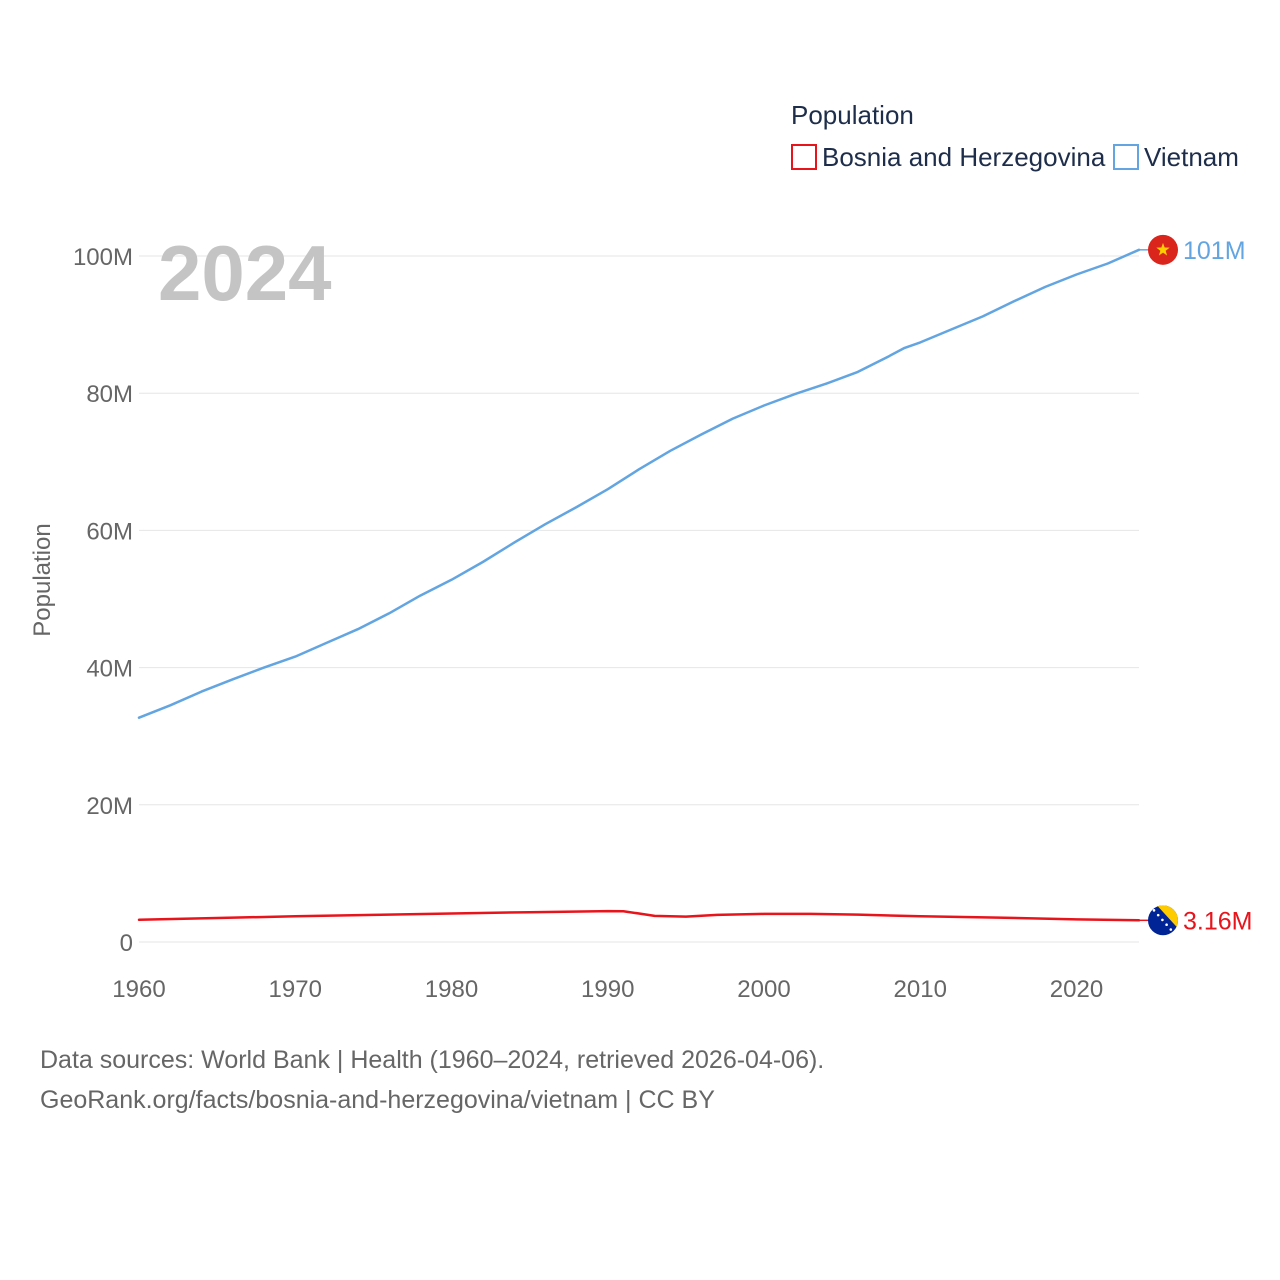 The image size is (1280, 1280). I want to click on x-tick-label: 2000, so click(763, 989).